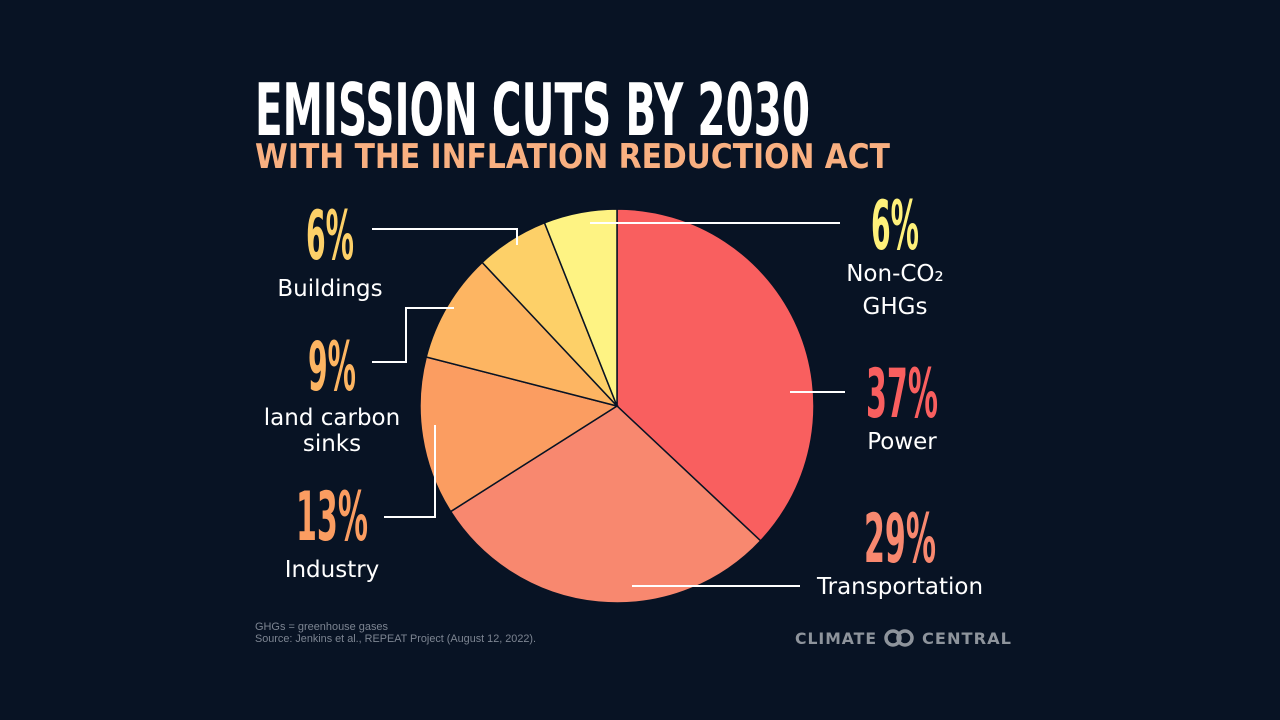 Image resolution: width=1280 pixels, height=720 pixels. I want to click on slice-category-label: Power, so click(902, 442).